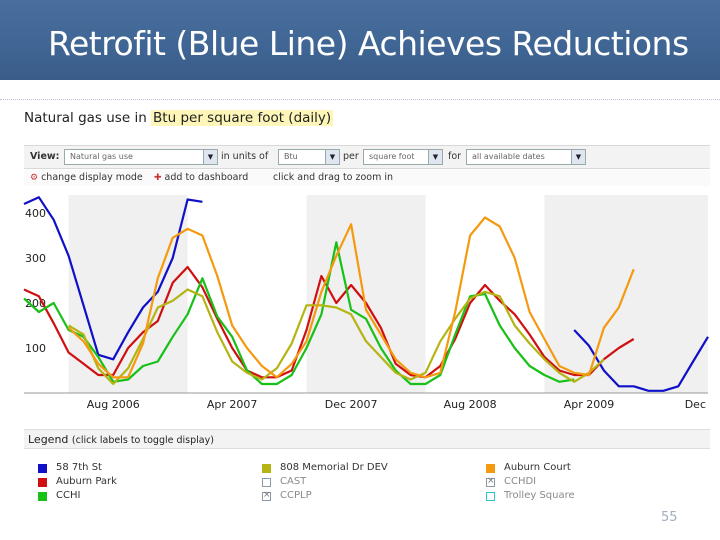 Image resolution: width=720 pixels, height=540 pixels. What do you see at coordinates (360, 99) in the screenshot?
I see `divider` at bounding box center [360, 99].